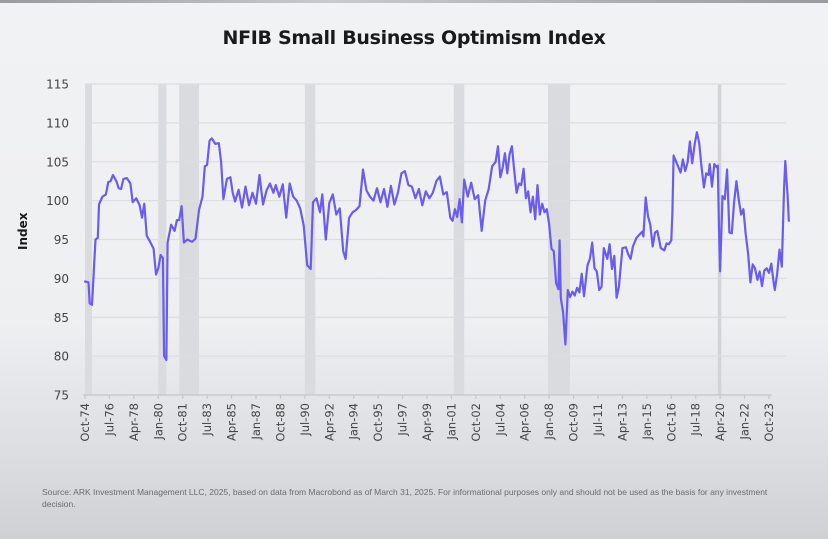 The height and width of the screenshot is (539, 828). What do you see at coordinates (61, 396) in the screenshot?
I see `y-tick-label: 75` at bounding box center [61, 396].